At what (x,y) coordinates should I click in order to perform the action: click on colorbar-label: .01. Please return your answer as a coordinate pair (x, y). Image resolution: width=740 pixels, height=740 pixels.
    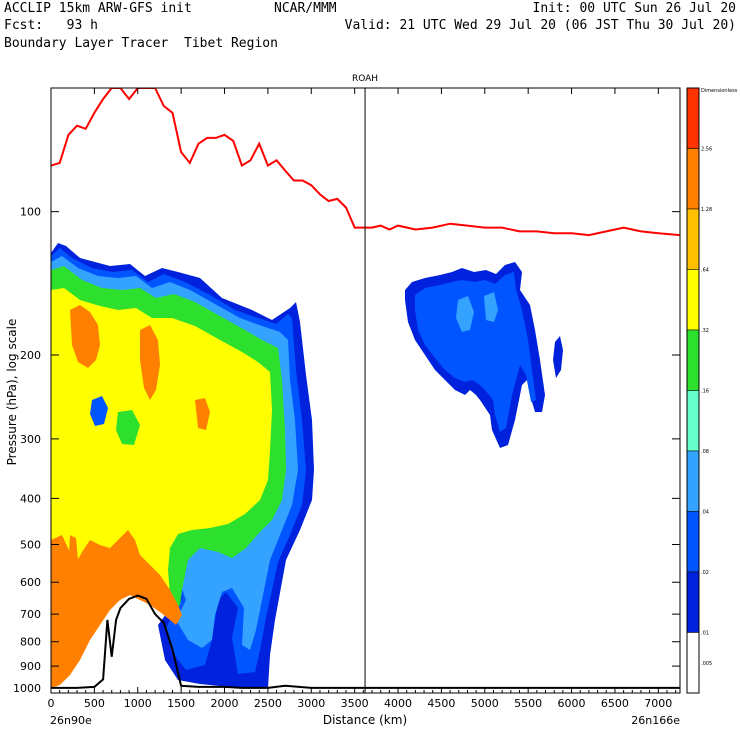
    Looking at the image, I should click on (705, 634).